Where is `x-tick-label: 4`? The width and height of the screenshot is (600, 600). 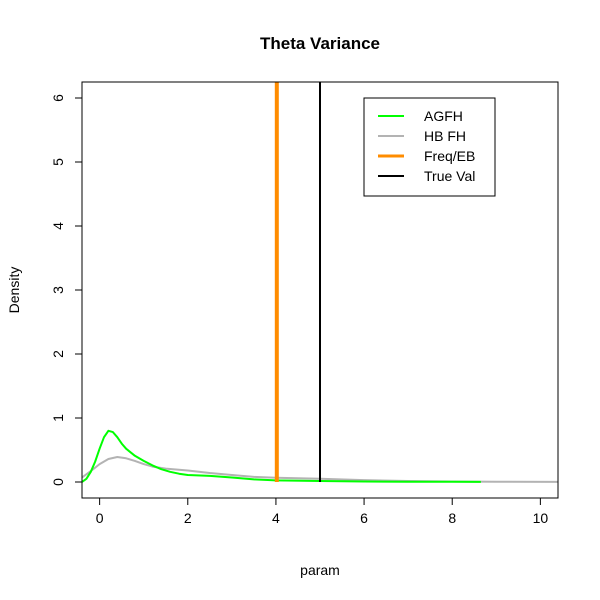
x-tick-label: 4 is located at coordinates (276, 518).